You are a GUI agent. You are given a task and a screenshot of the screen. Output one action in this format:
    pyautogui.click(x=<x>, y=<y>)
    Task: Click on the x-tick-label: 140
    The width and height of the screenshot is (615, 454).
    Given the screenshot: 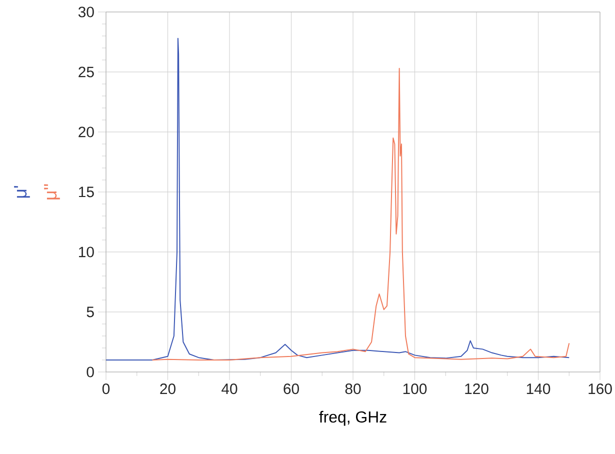 What is the action you would take?
    pyautogui.click(x=538, y=389)
    